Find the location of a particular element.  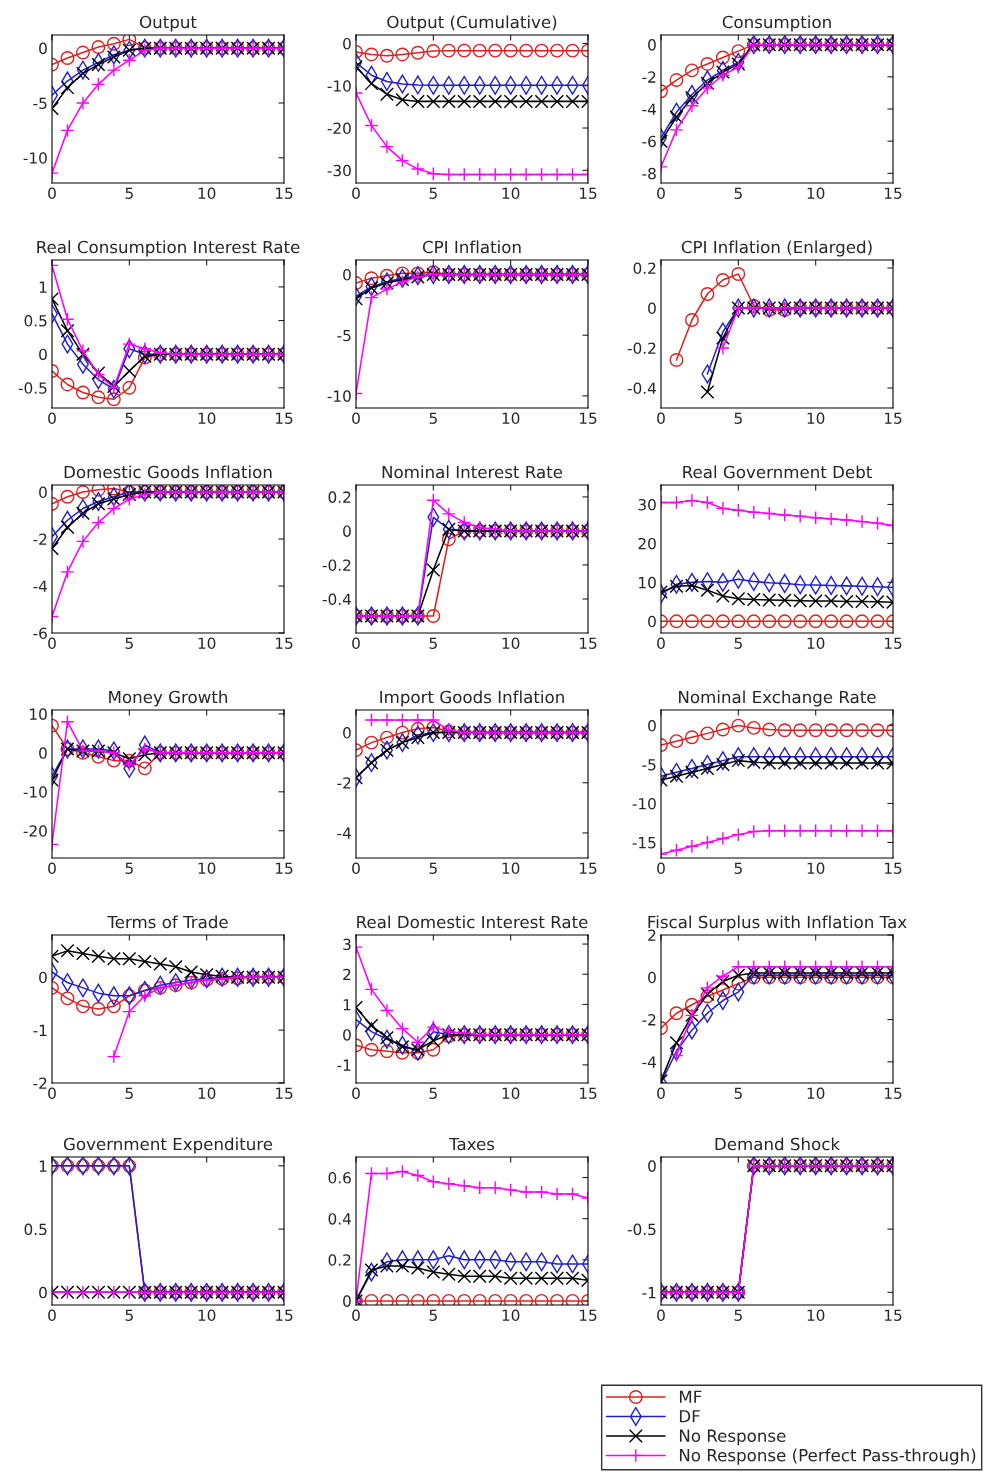

chart-title: Demand Shock is located at coordinates (778, 1144).